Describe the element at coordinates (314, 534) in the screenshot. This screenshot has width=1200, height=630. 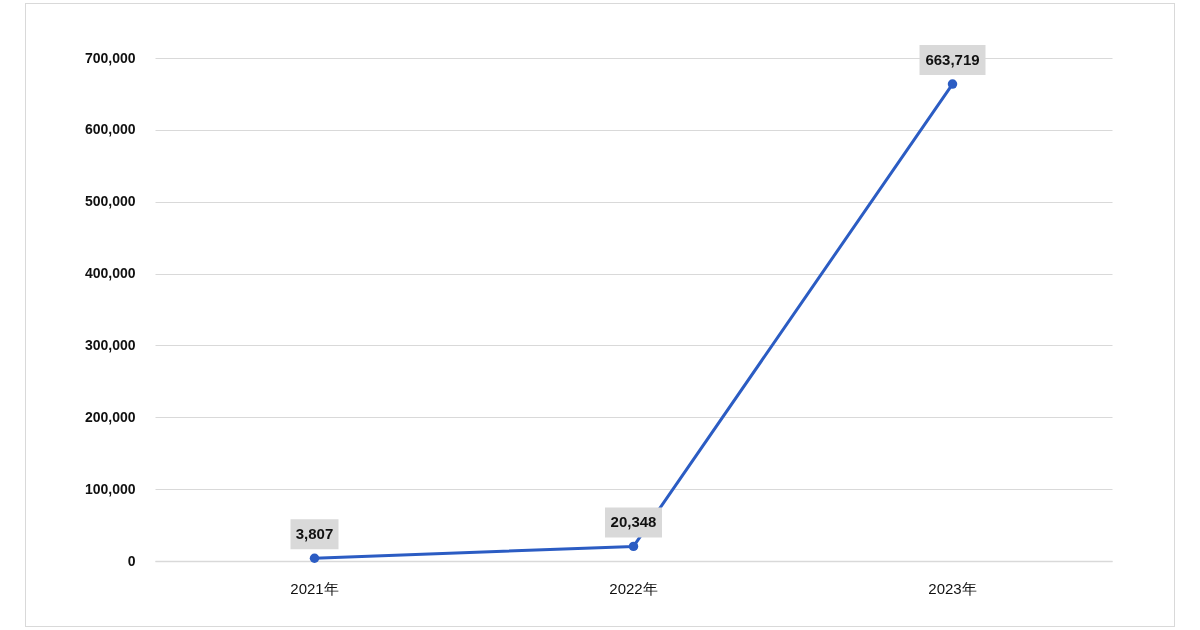
I see `data-label: 3,807` at that location.